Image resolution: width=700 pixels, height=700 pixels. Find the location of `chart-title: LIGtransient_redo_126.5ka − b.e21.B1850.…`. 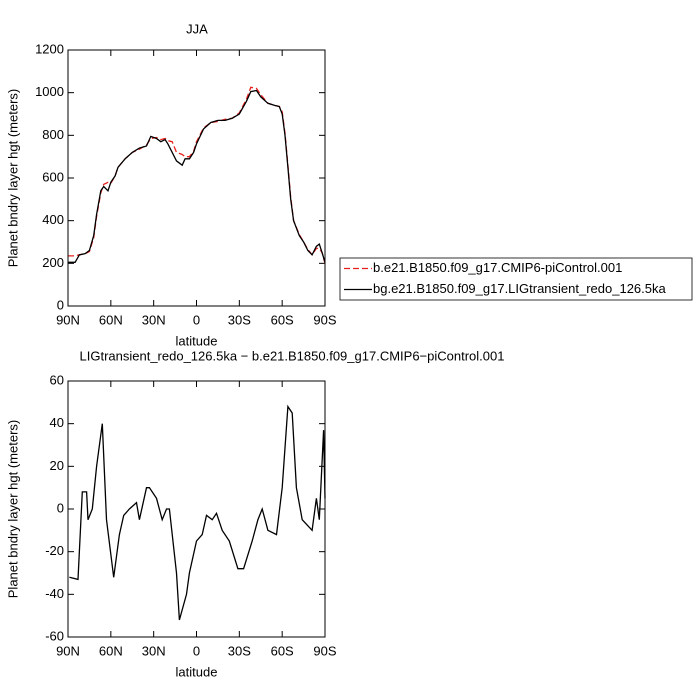

chart-title: LIGtransient_redo_126.5ka − b.e21.B1850.… is located at coordinates (292, 355).